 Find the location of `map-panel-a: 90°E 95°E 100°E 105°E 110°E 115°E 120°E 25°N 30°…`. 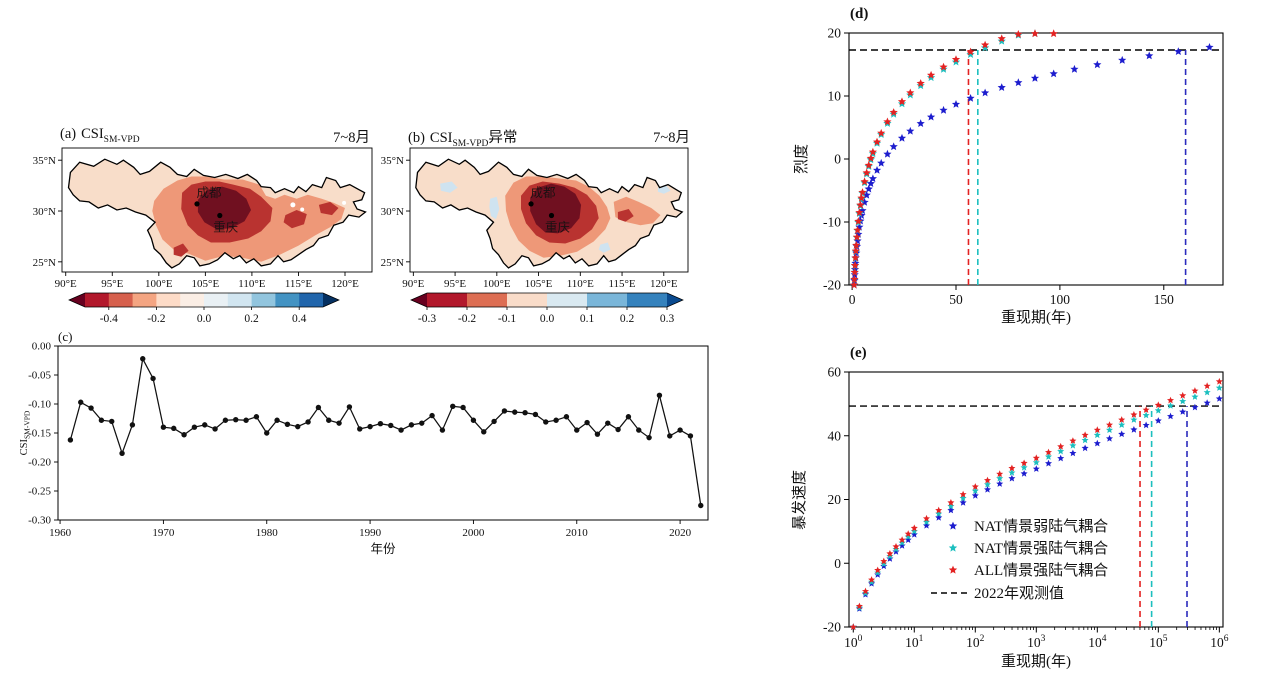

map-panel-a: 90°E 95°E 100°E 105°E 110°E 115°E 120°E 25°N 30°… is located at coordinates (203, 218).